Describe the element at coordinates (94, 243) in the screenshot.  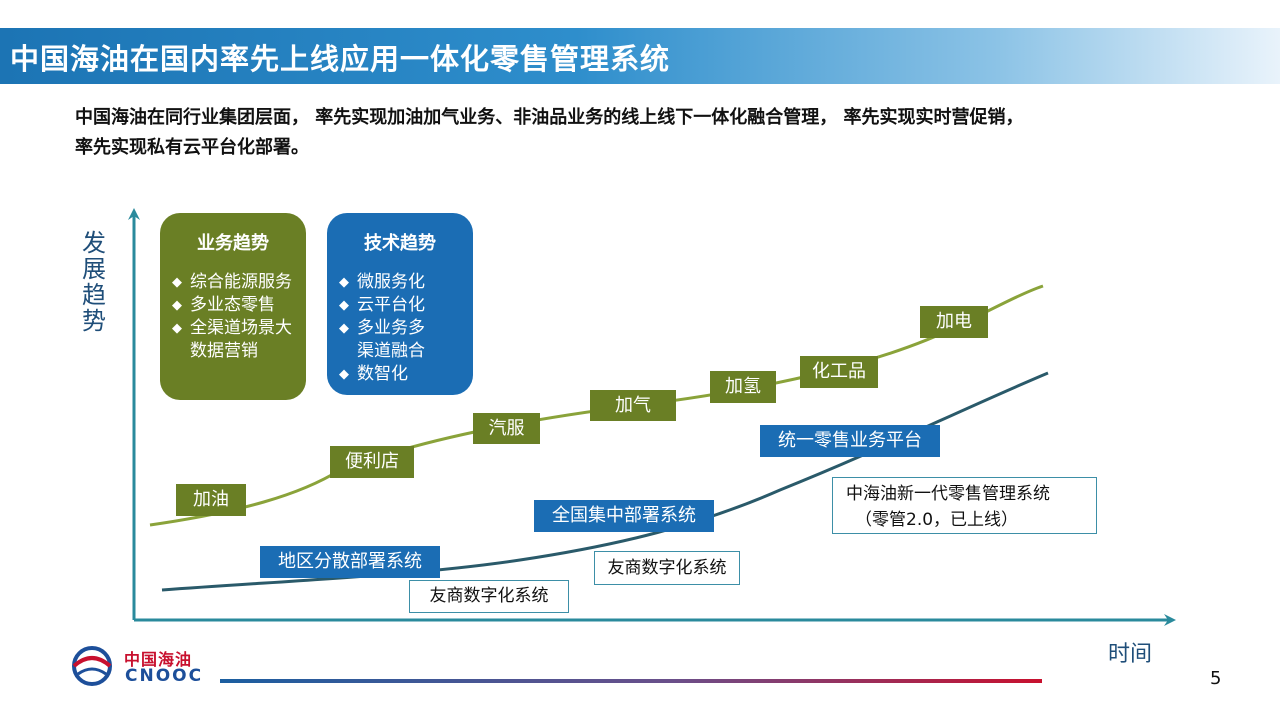
I see `y-axis-char: 发` at that location.